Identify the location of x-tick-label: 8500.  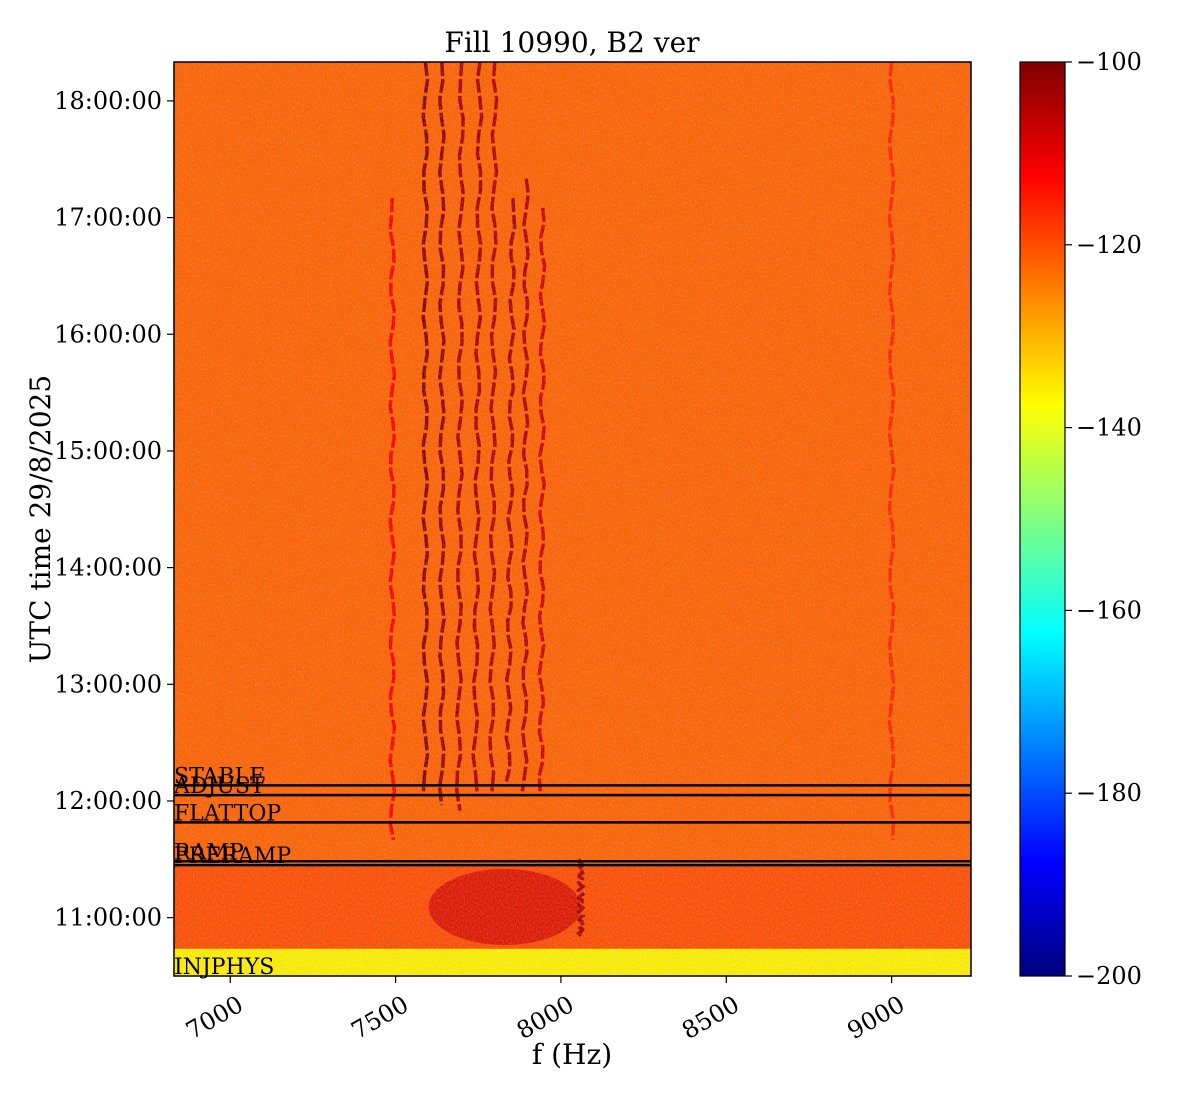
(710, 1017).